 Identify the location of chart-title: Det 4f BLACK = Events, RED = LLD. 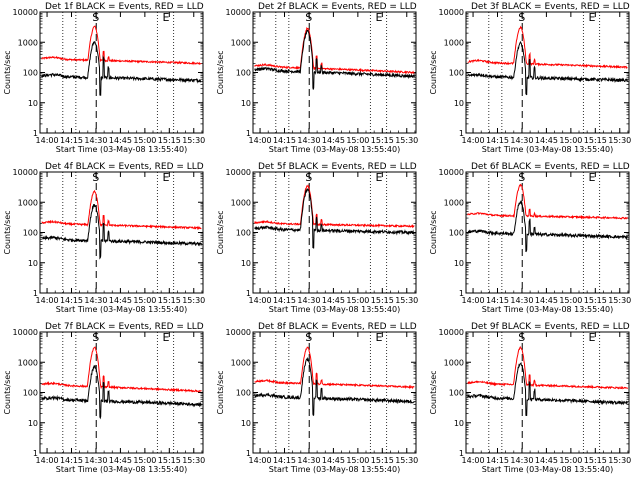
(124, 167).